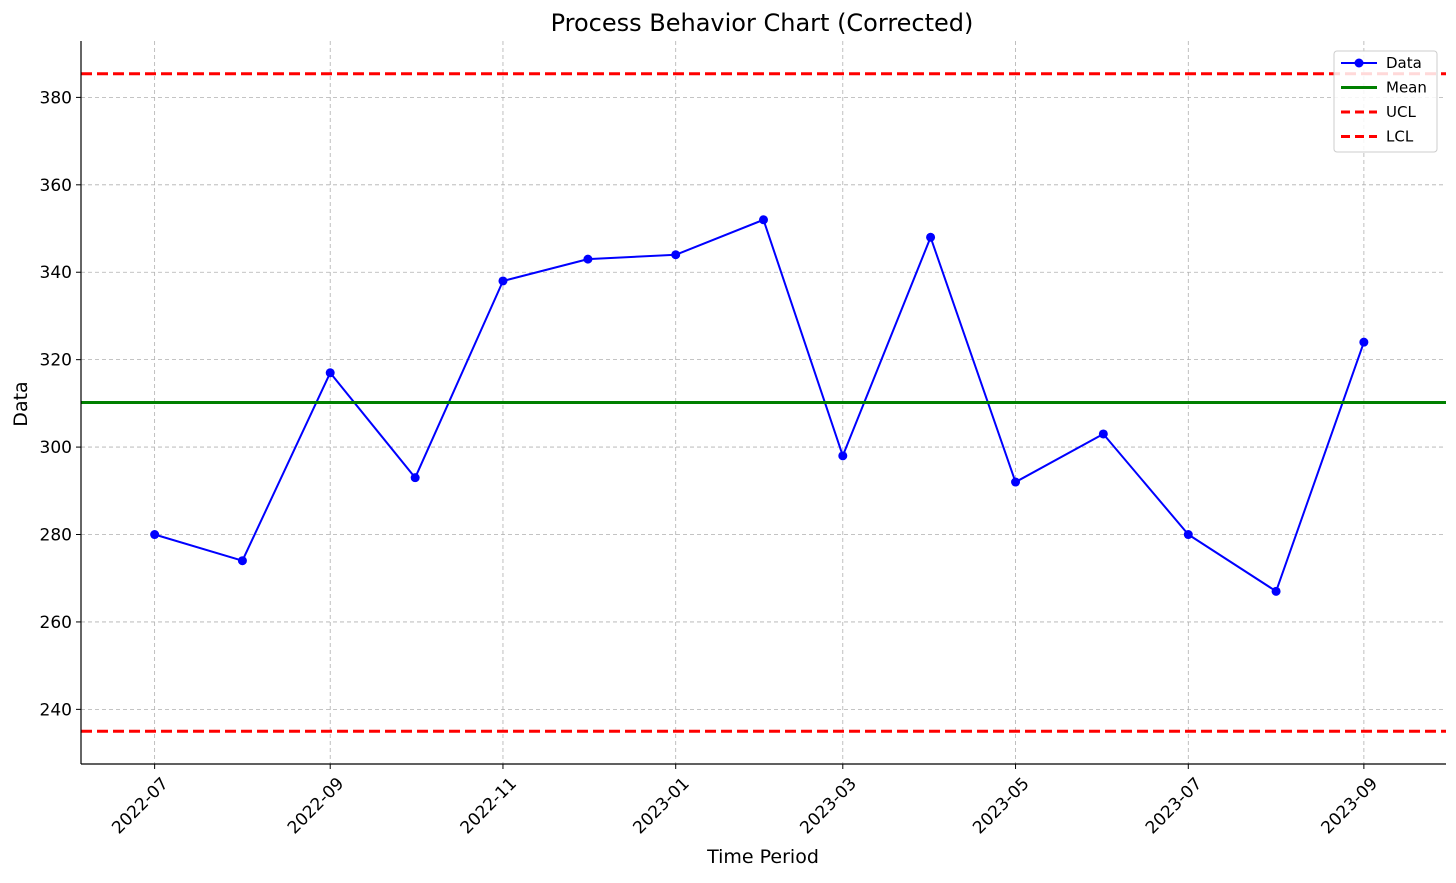 Image resolution: width=1456 pixels, height=883 pixels. Describe the element at coordinates (56, 98) in the screenshot. I see `y-tick-label: 380` at that location.